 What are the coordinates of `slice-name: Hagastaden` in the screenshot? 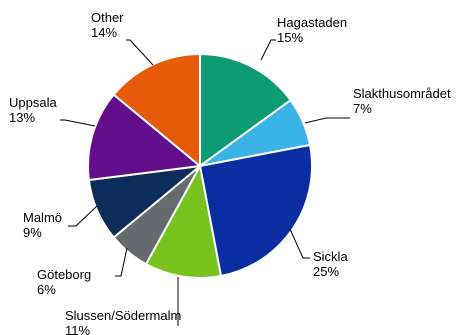 It's located at (312, 22).